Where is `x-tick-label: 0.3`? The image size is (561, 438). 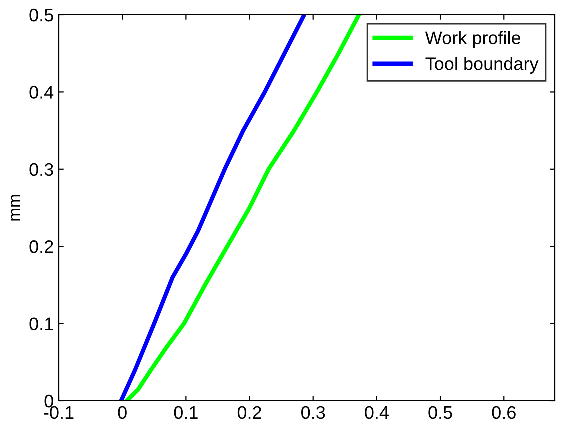
x-tick-label: 0.3 is located at coordinates (314, 413).